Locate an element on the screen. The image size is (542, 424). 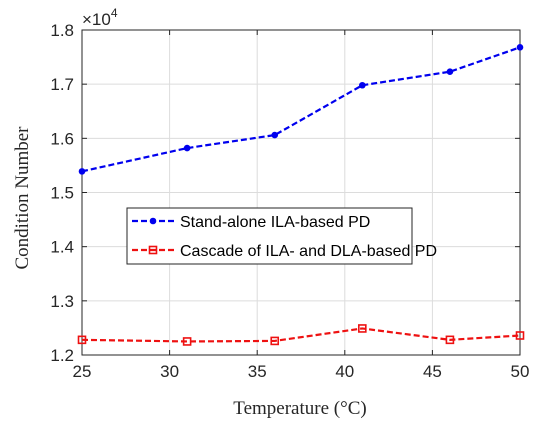
x-tick-label: 50 is located at coordinates (520, 371).